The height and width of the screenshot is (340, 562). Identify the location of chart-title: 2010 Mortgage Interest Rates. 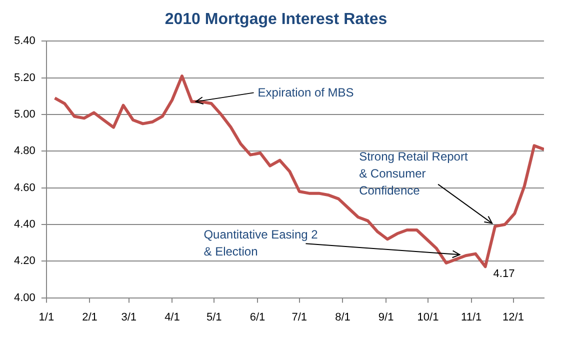
(276, 19).